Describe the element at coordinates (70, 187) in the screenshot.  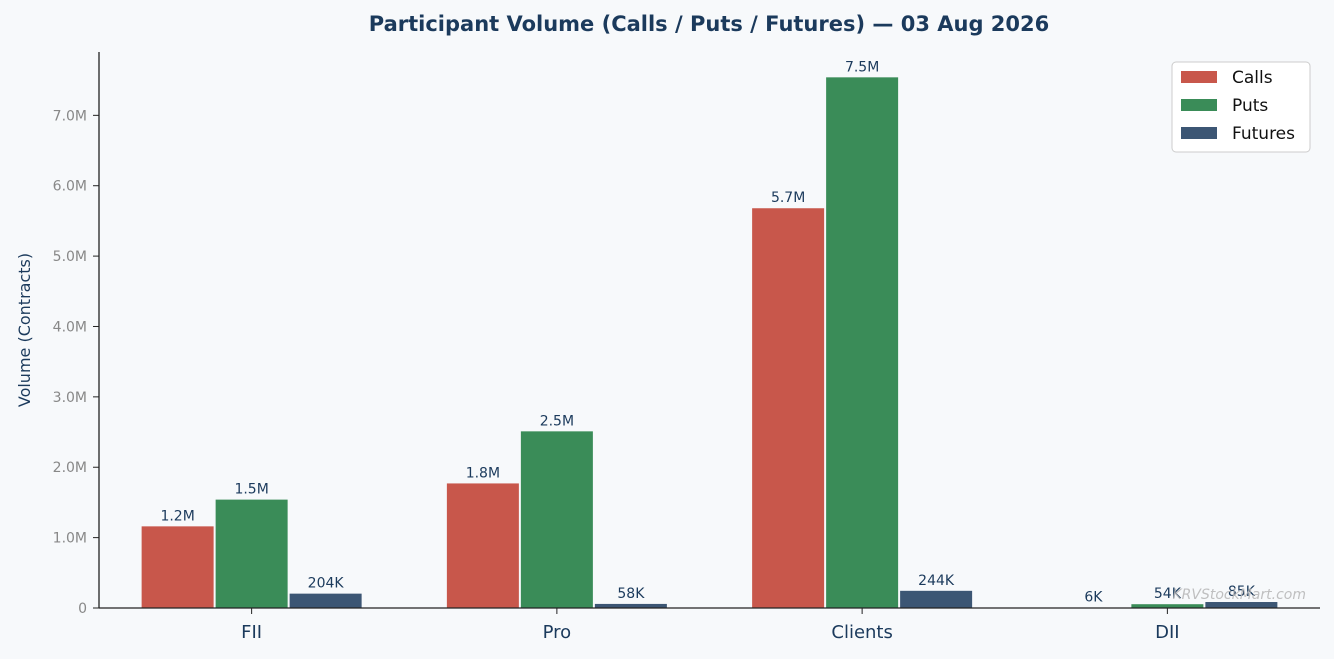
I see `y-tick-label: 6.0M` at that location.